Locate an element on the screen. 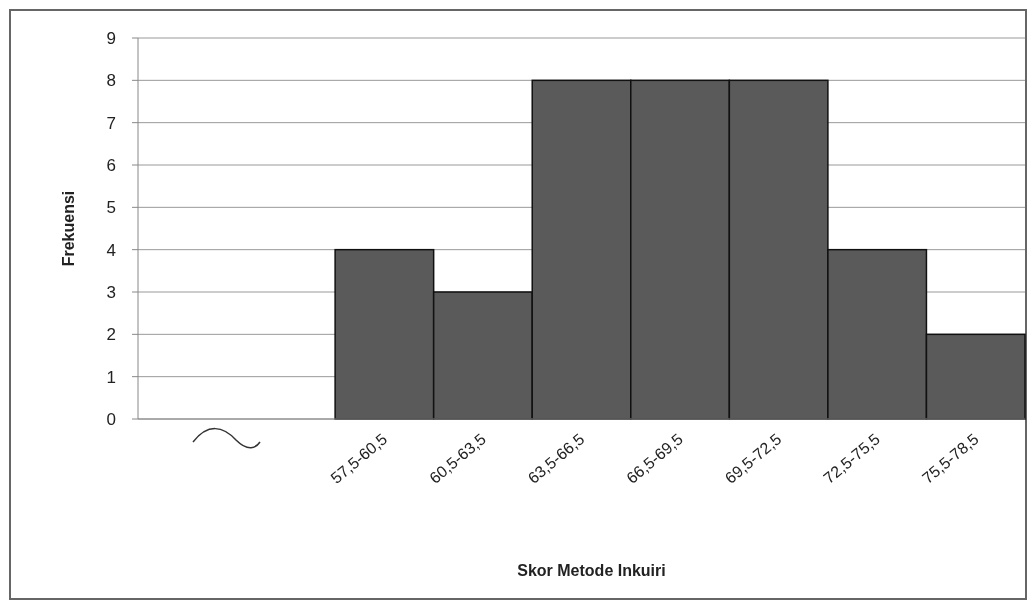 This screenshot has height=609, width=1036. y-tick-label: 8 is located at coordinates (111, 81).